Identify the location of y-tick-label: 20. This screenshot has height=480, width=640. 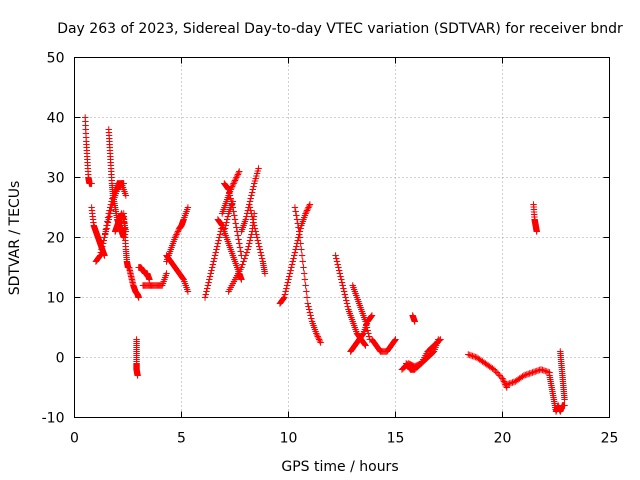
(56, 239).